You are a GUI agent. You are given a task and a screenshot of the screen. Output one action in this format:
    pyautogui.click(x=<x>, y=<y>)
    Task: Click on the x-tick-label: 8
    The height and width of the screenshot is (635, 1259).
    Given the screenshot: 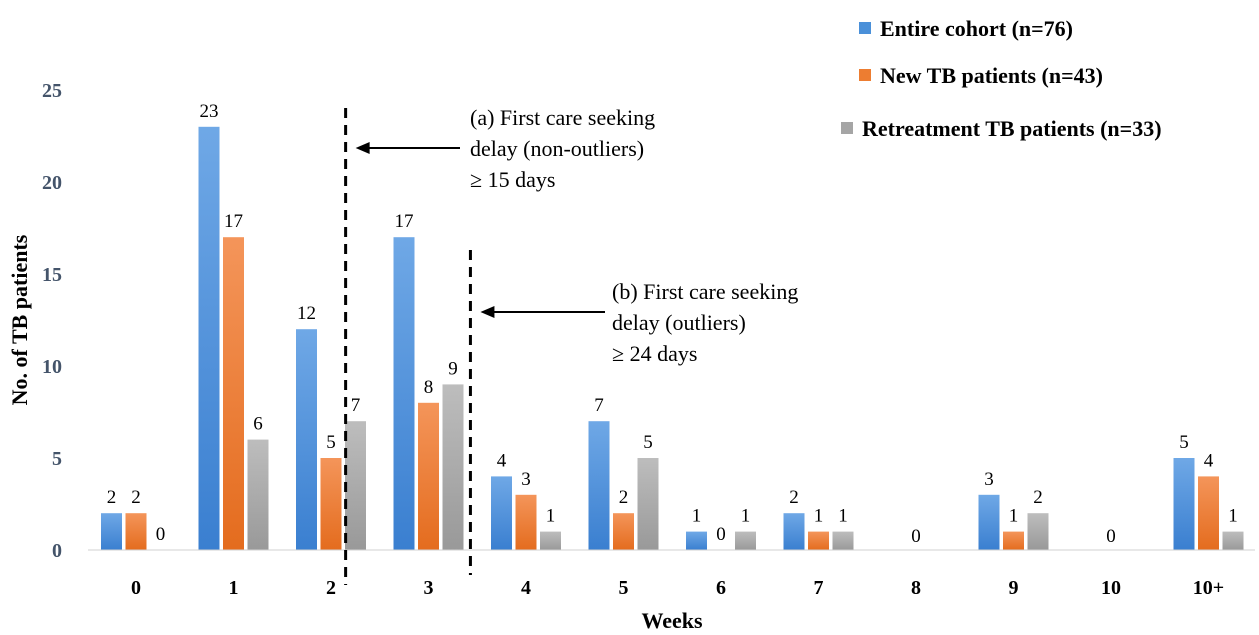 What is the action you would take?
    pyautogui.click(x=916, y=588)
    